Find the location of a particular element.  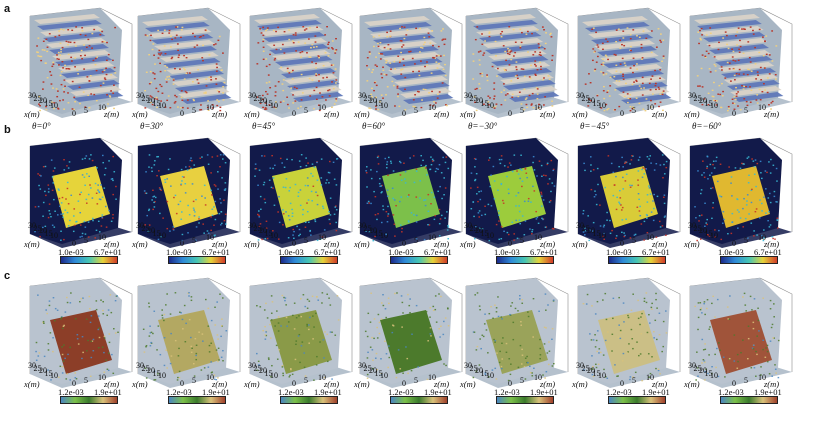

sim-panel-r2-c5: 30 25 20 15 10 0 5 10 x(m) z(m) 1.0e-03 6.7e+01 is located at coordinates (514, 207).